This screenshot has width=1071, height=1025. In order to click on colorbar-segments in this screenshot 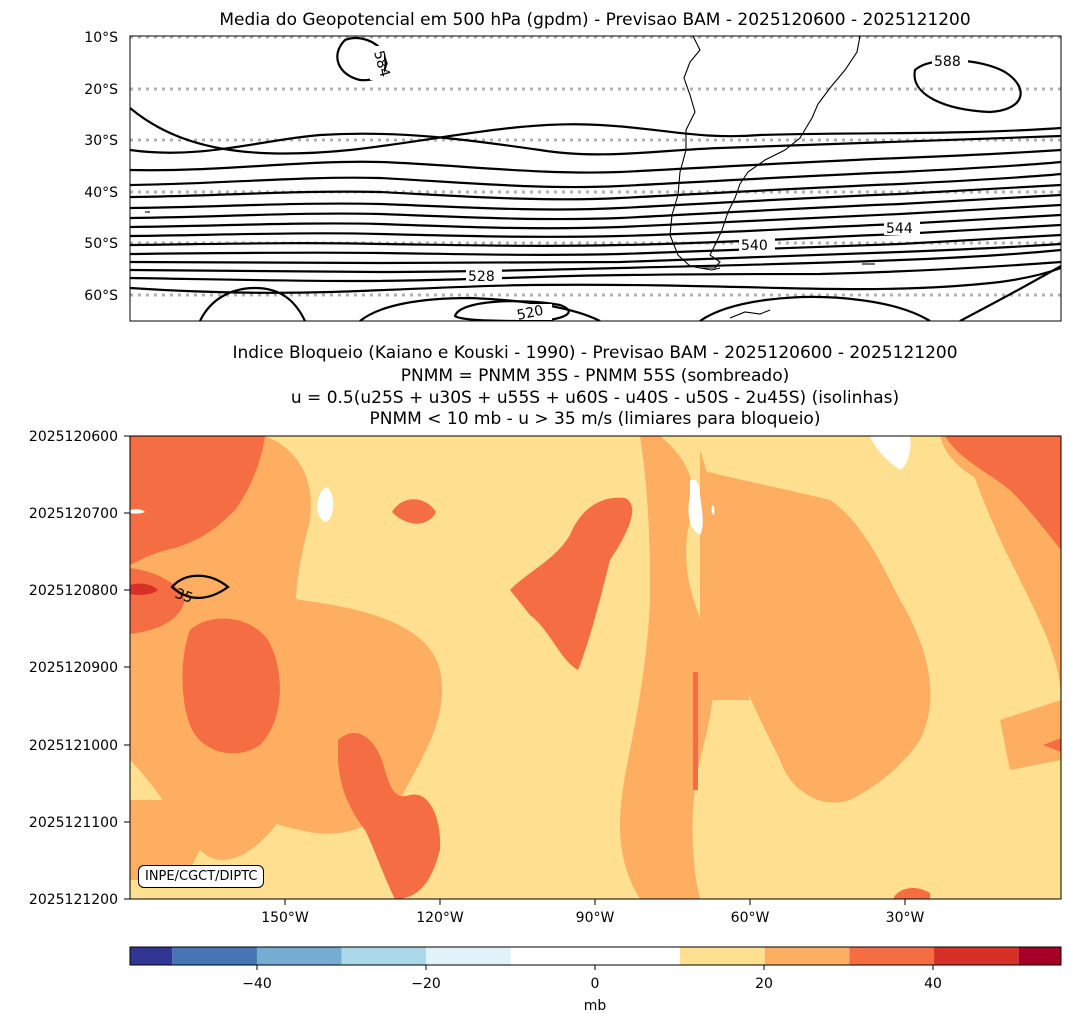, I will do `click(595, 956)`.